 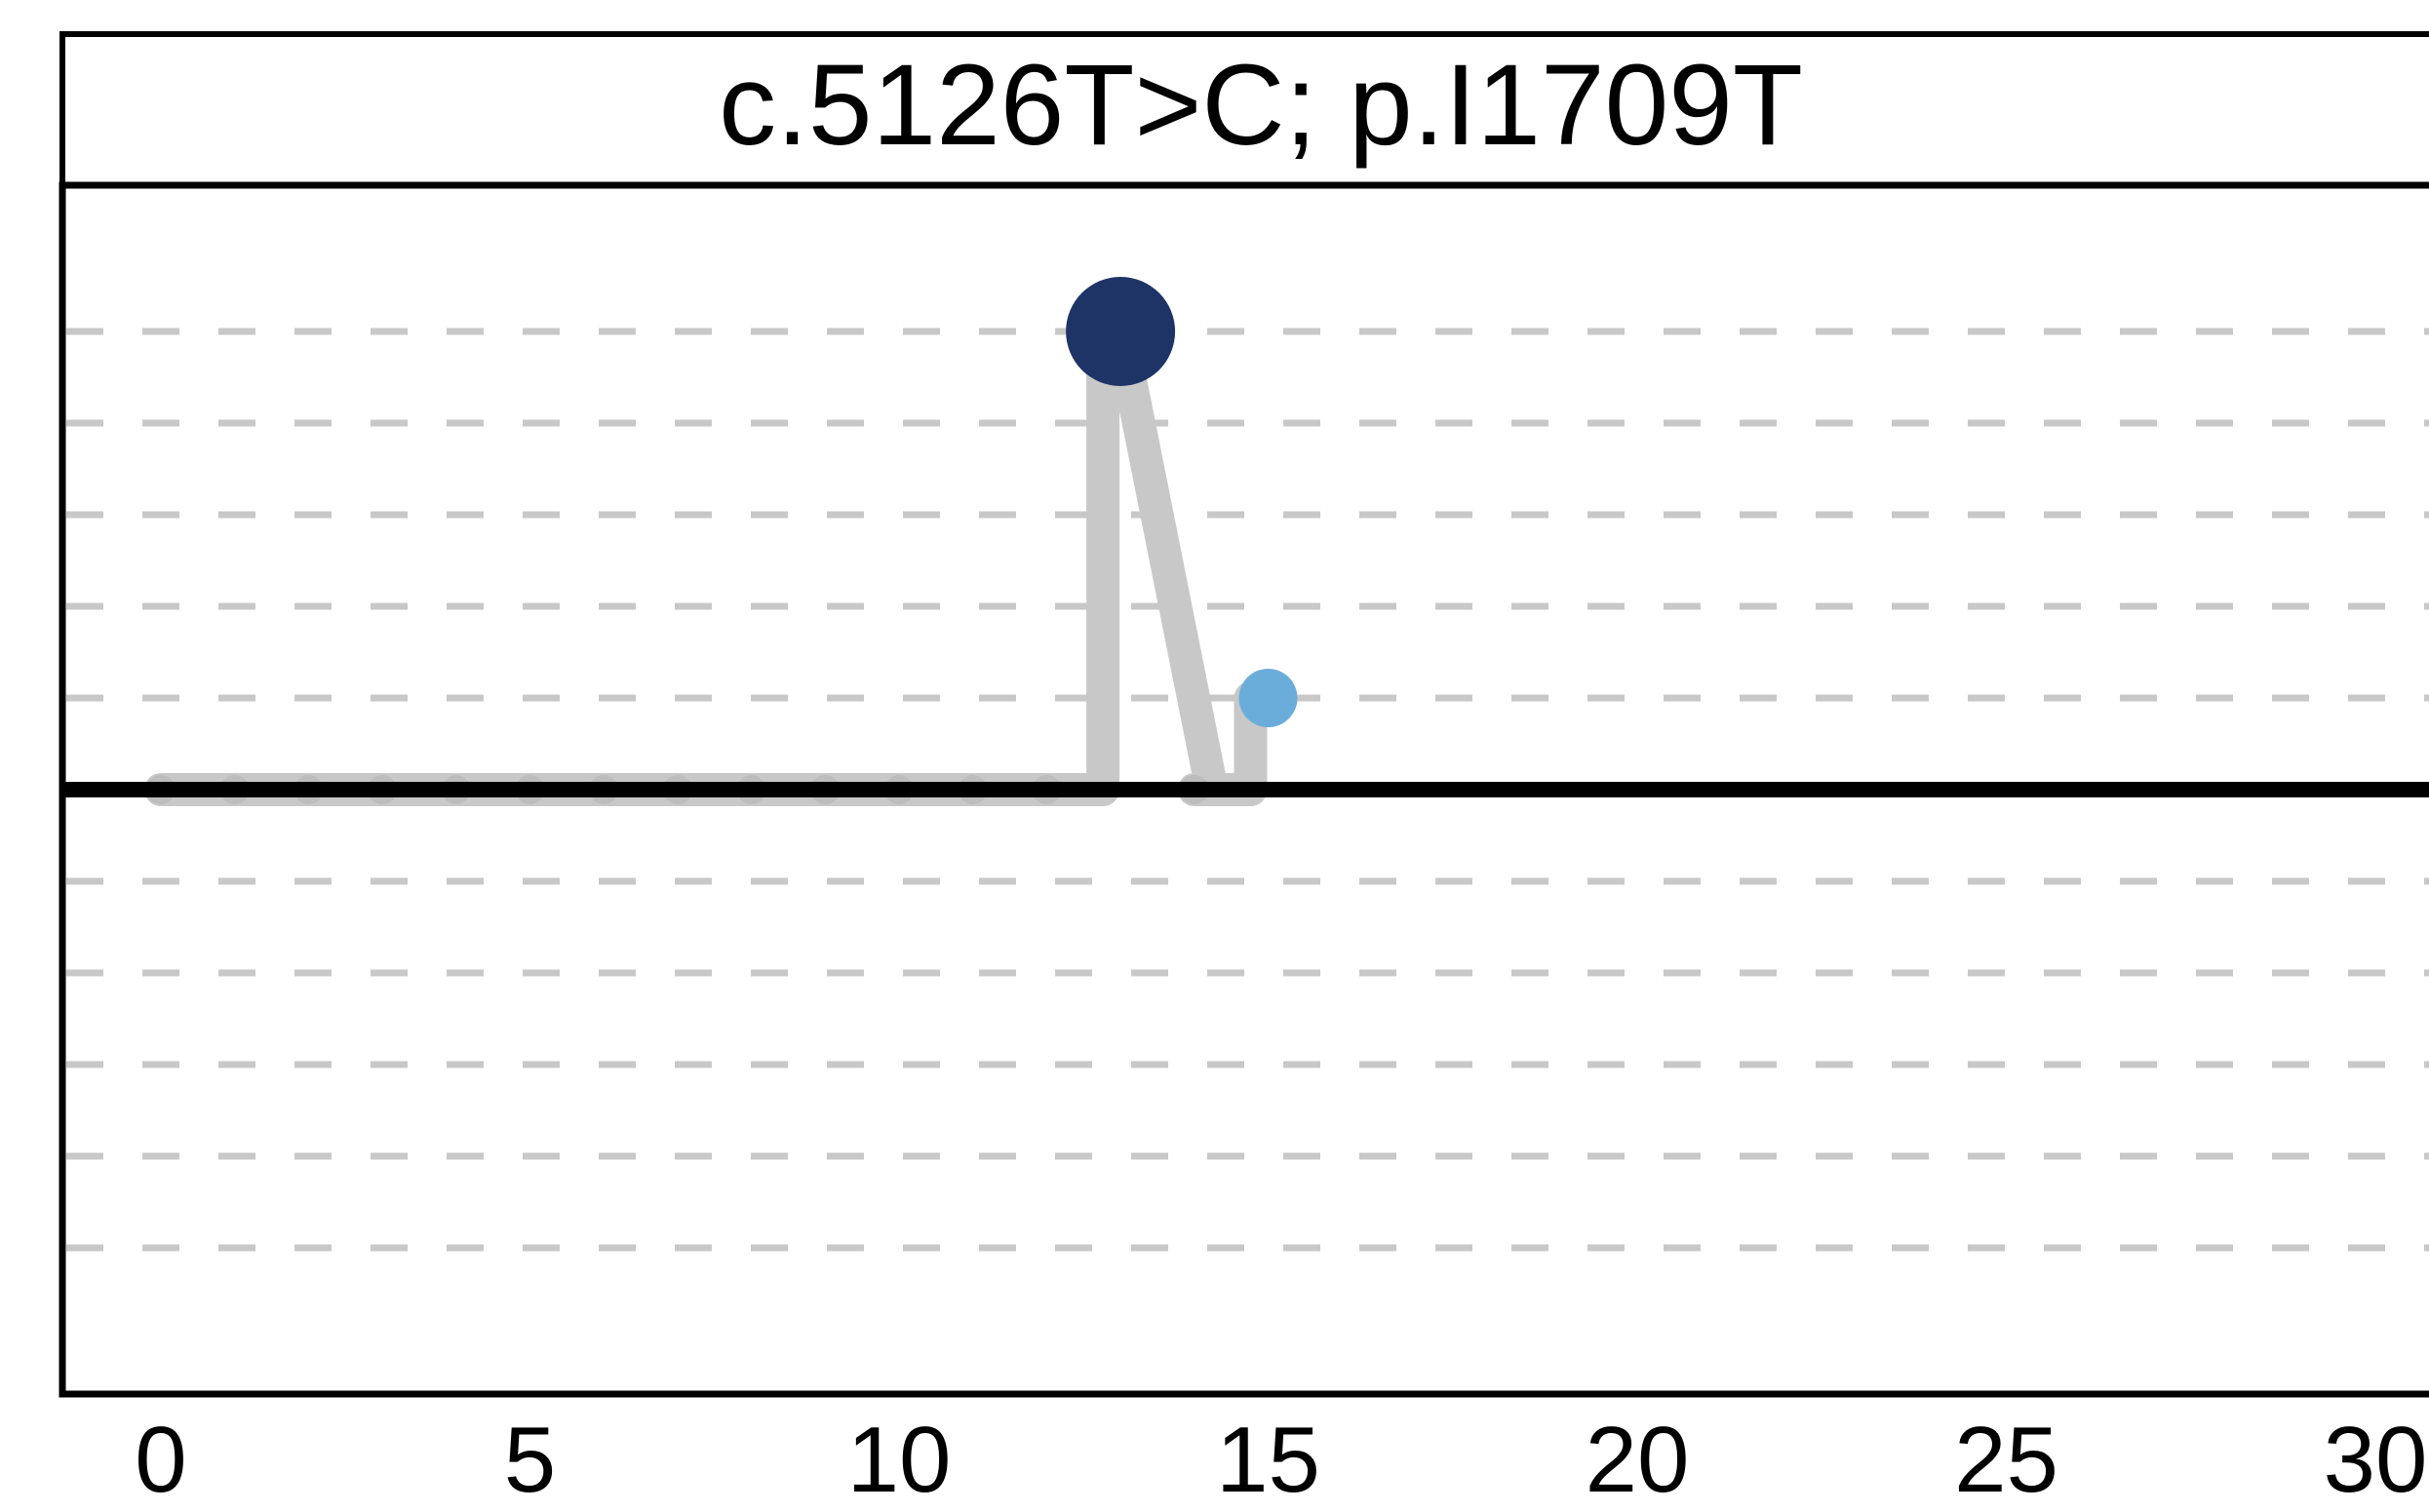 I want to click on x-tick-label: 5, so click(x=530, y=1460).